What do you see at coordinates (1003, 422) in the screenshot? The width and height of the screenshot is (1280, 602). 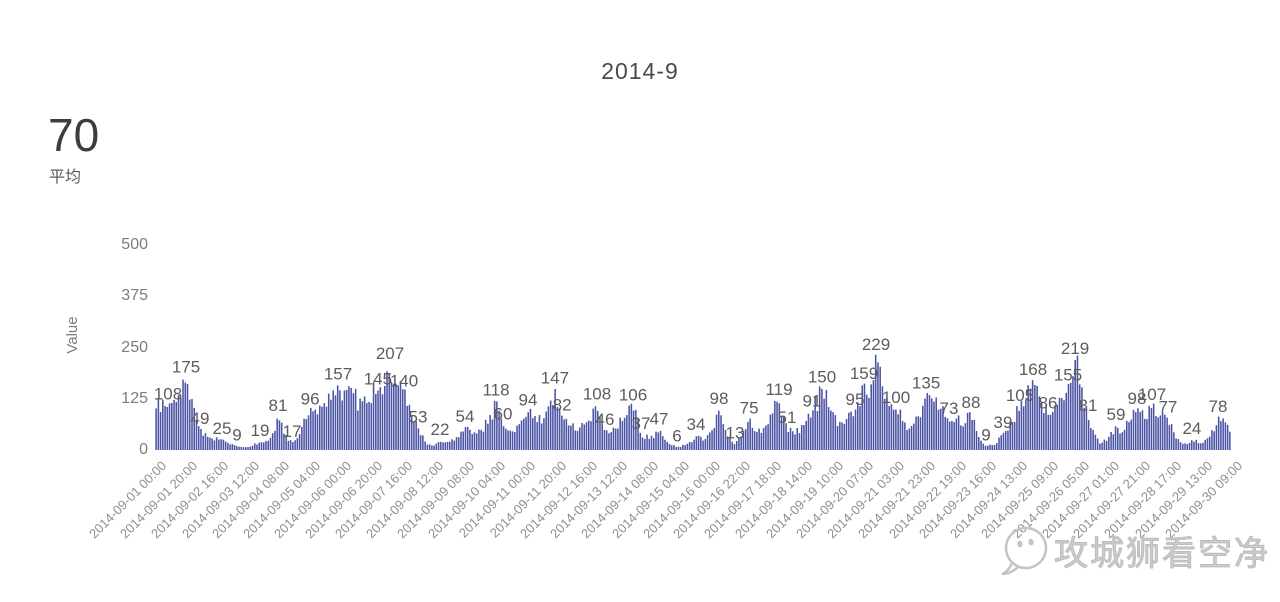 I see `bar-value-label: 39` at bounding box center [1003, 422].